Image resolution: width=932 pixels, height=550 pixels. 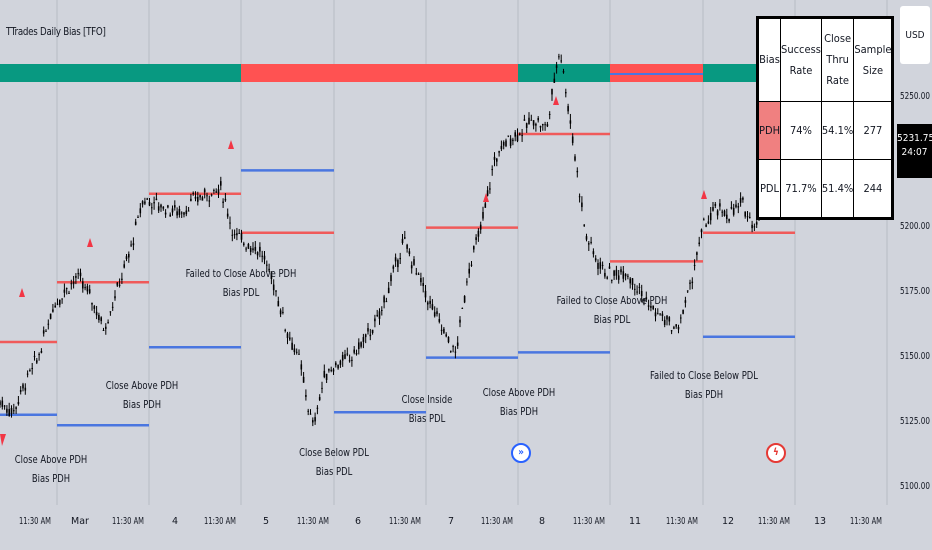 What do you see at coordinates (728, 521) in the screenshot?
I see `time-tick-label: 12` at bounding box center [728, 521].